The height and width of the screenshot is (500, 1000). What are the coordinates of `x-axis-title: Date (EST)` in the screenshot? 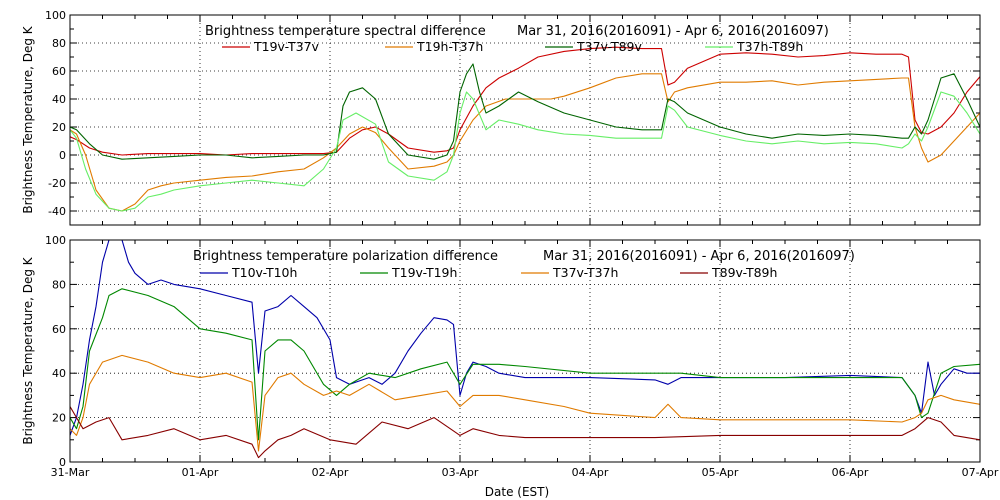 It's located at (517, 492).